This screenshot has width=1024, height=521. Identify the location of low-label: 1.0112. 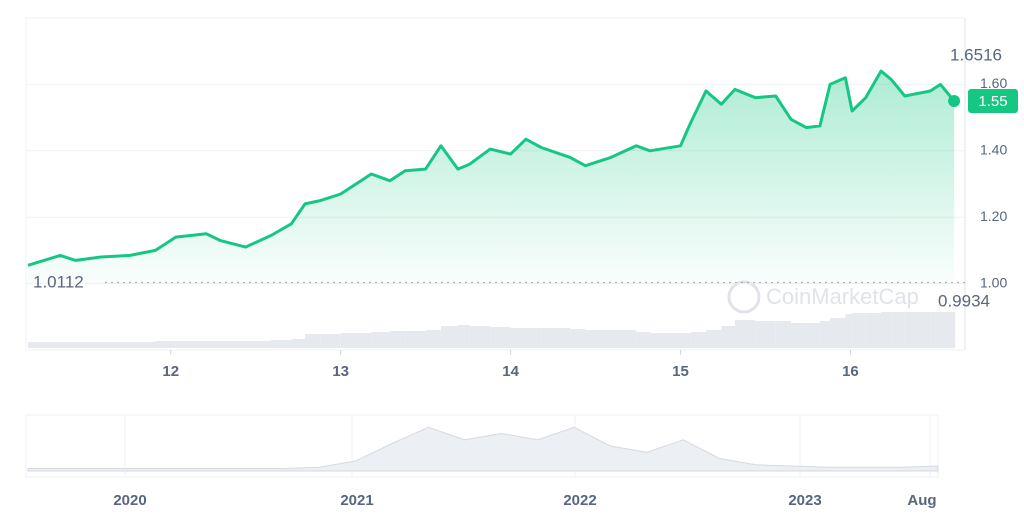
(58, 281).